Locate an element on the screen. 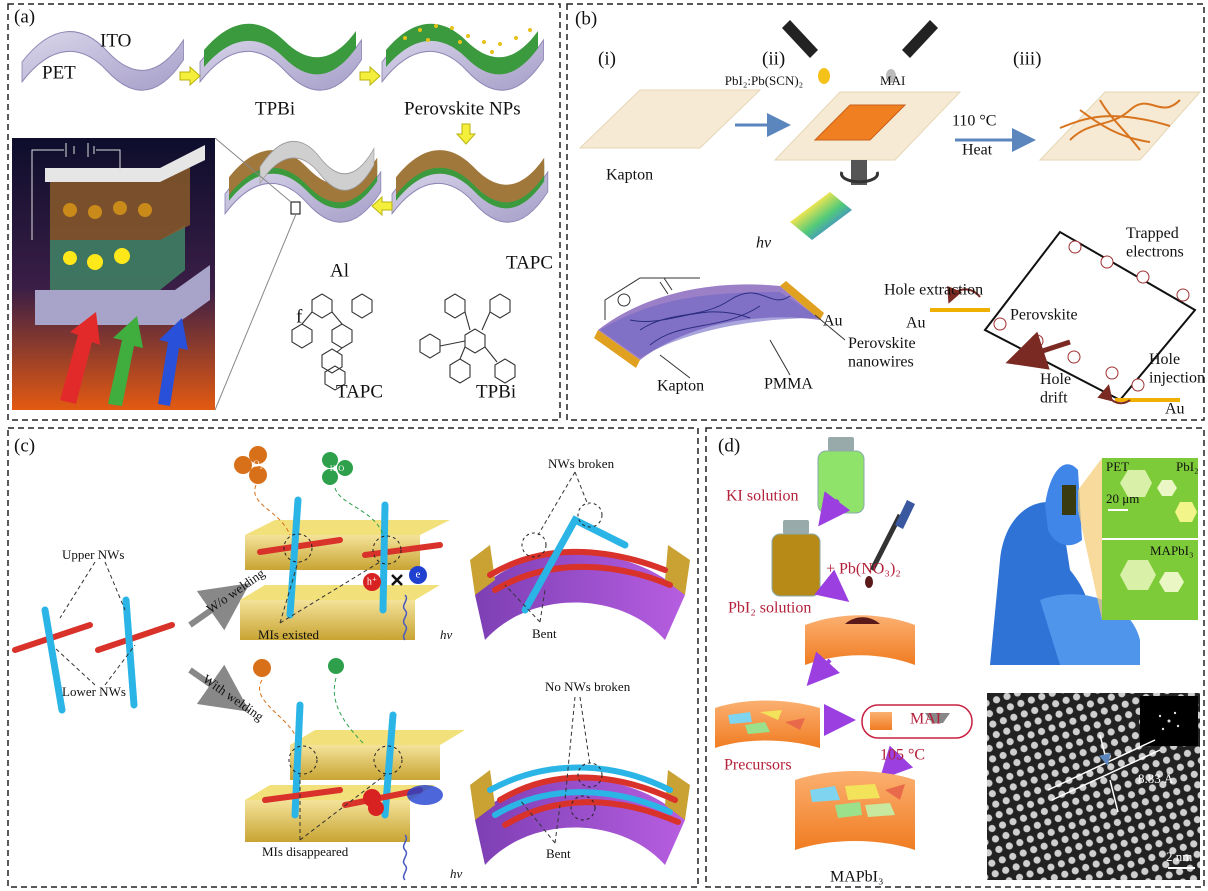 The width and height of the screenshot is (1208, 891). condition: With welding is located at coordinates (233, 697).